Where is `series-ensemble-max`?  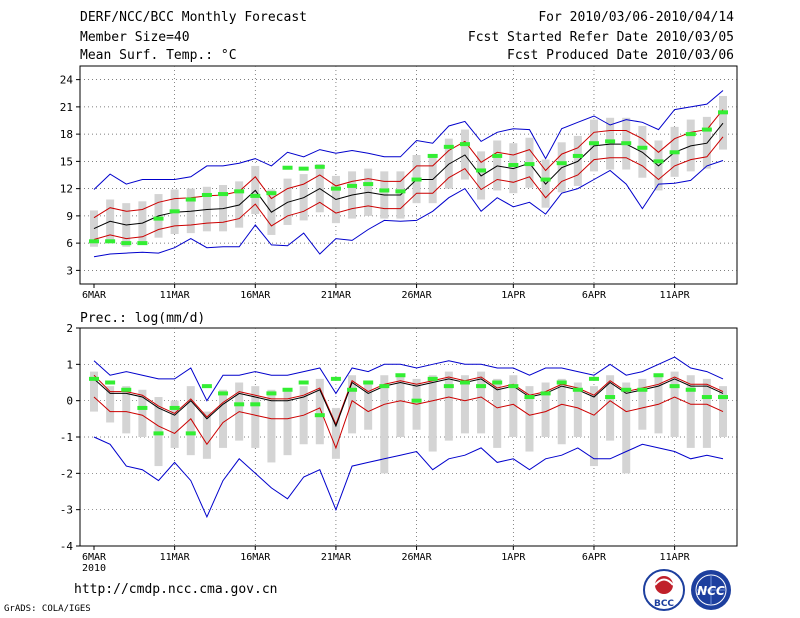 series-ensemble-max is located at coordinates (408, 379).